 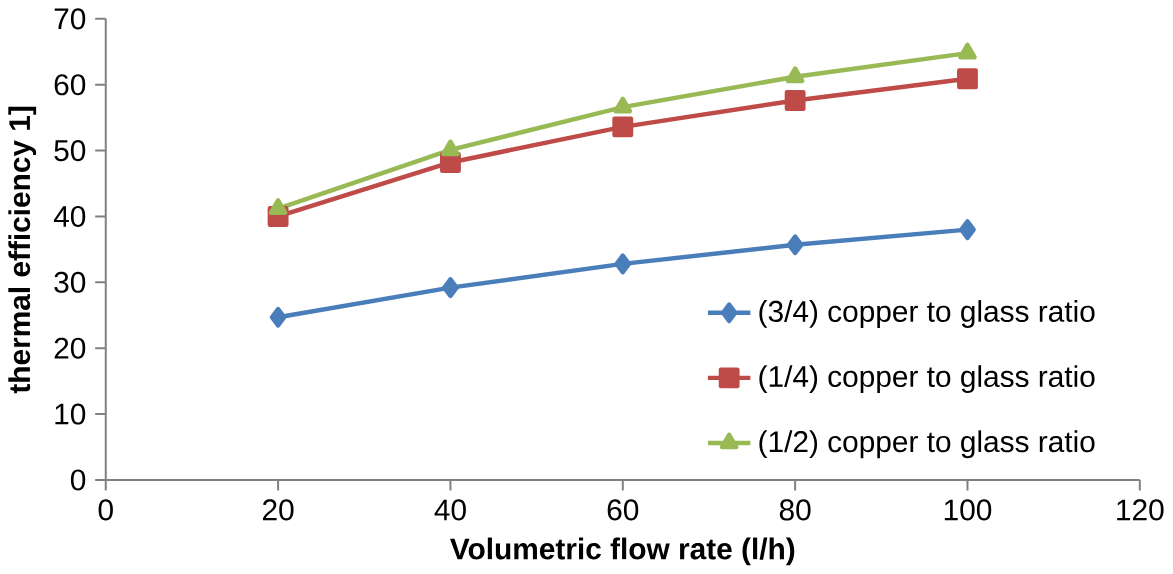 I want to click on y-tick-label: 70, so click(x=70, y=19).